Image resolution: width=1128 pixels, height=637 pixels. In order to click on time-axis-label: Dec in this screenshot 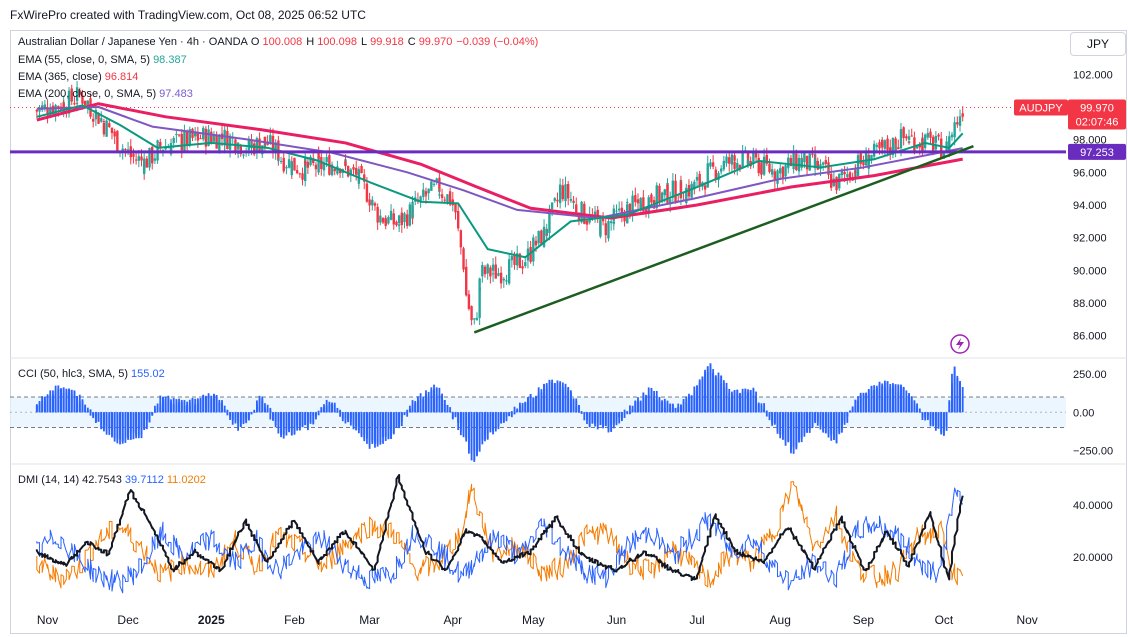, I will do `click(127, 620)`.